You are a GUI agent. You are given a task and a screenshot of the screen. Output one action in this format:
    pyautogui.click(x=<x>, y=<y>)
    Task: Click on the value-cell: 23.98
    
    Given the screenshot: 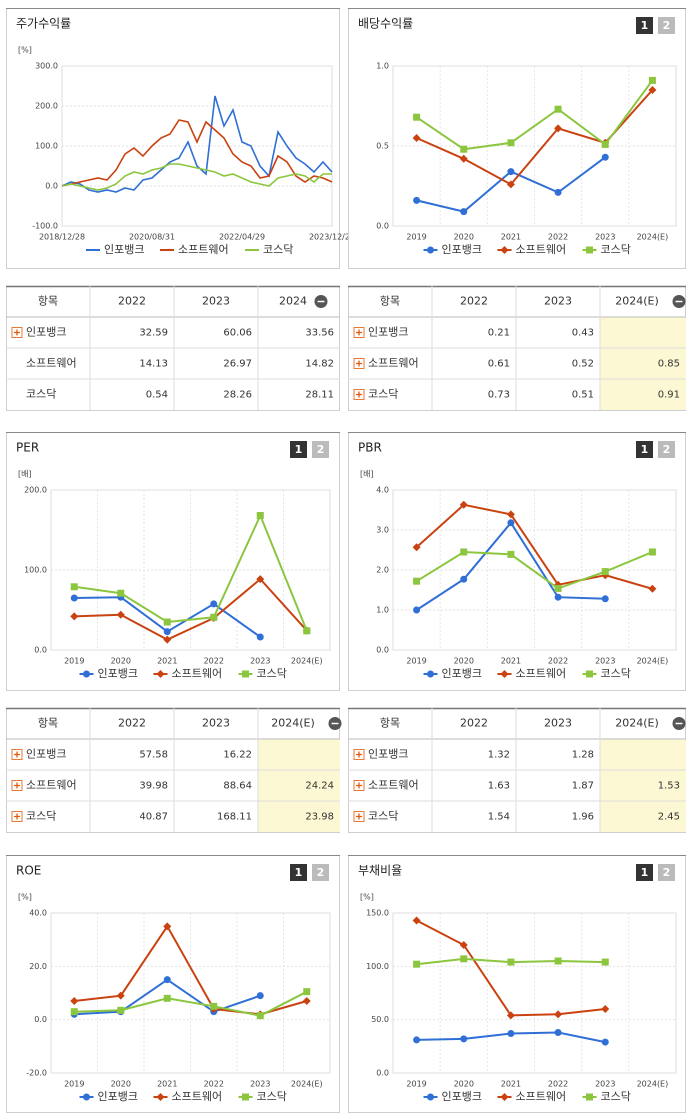 What is the action you would take?
    pyautogui.click(x=319, y=817)
    